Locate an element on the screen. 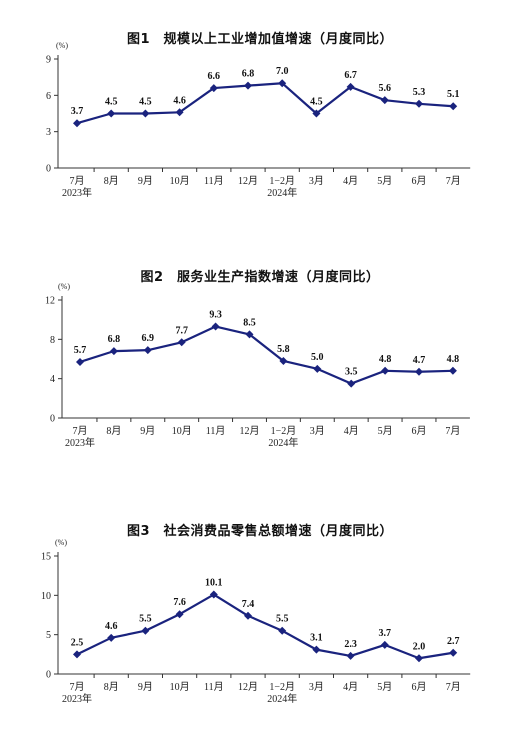  data-label: 6.7 is located at coordinates (350, 75).